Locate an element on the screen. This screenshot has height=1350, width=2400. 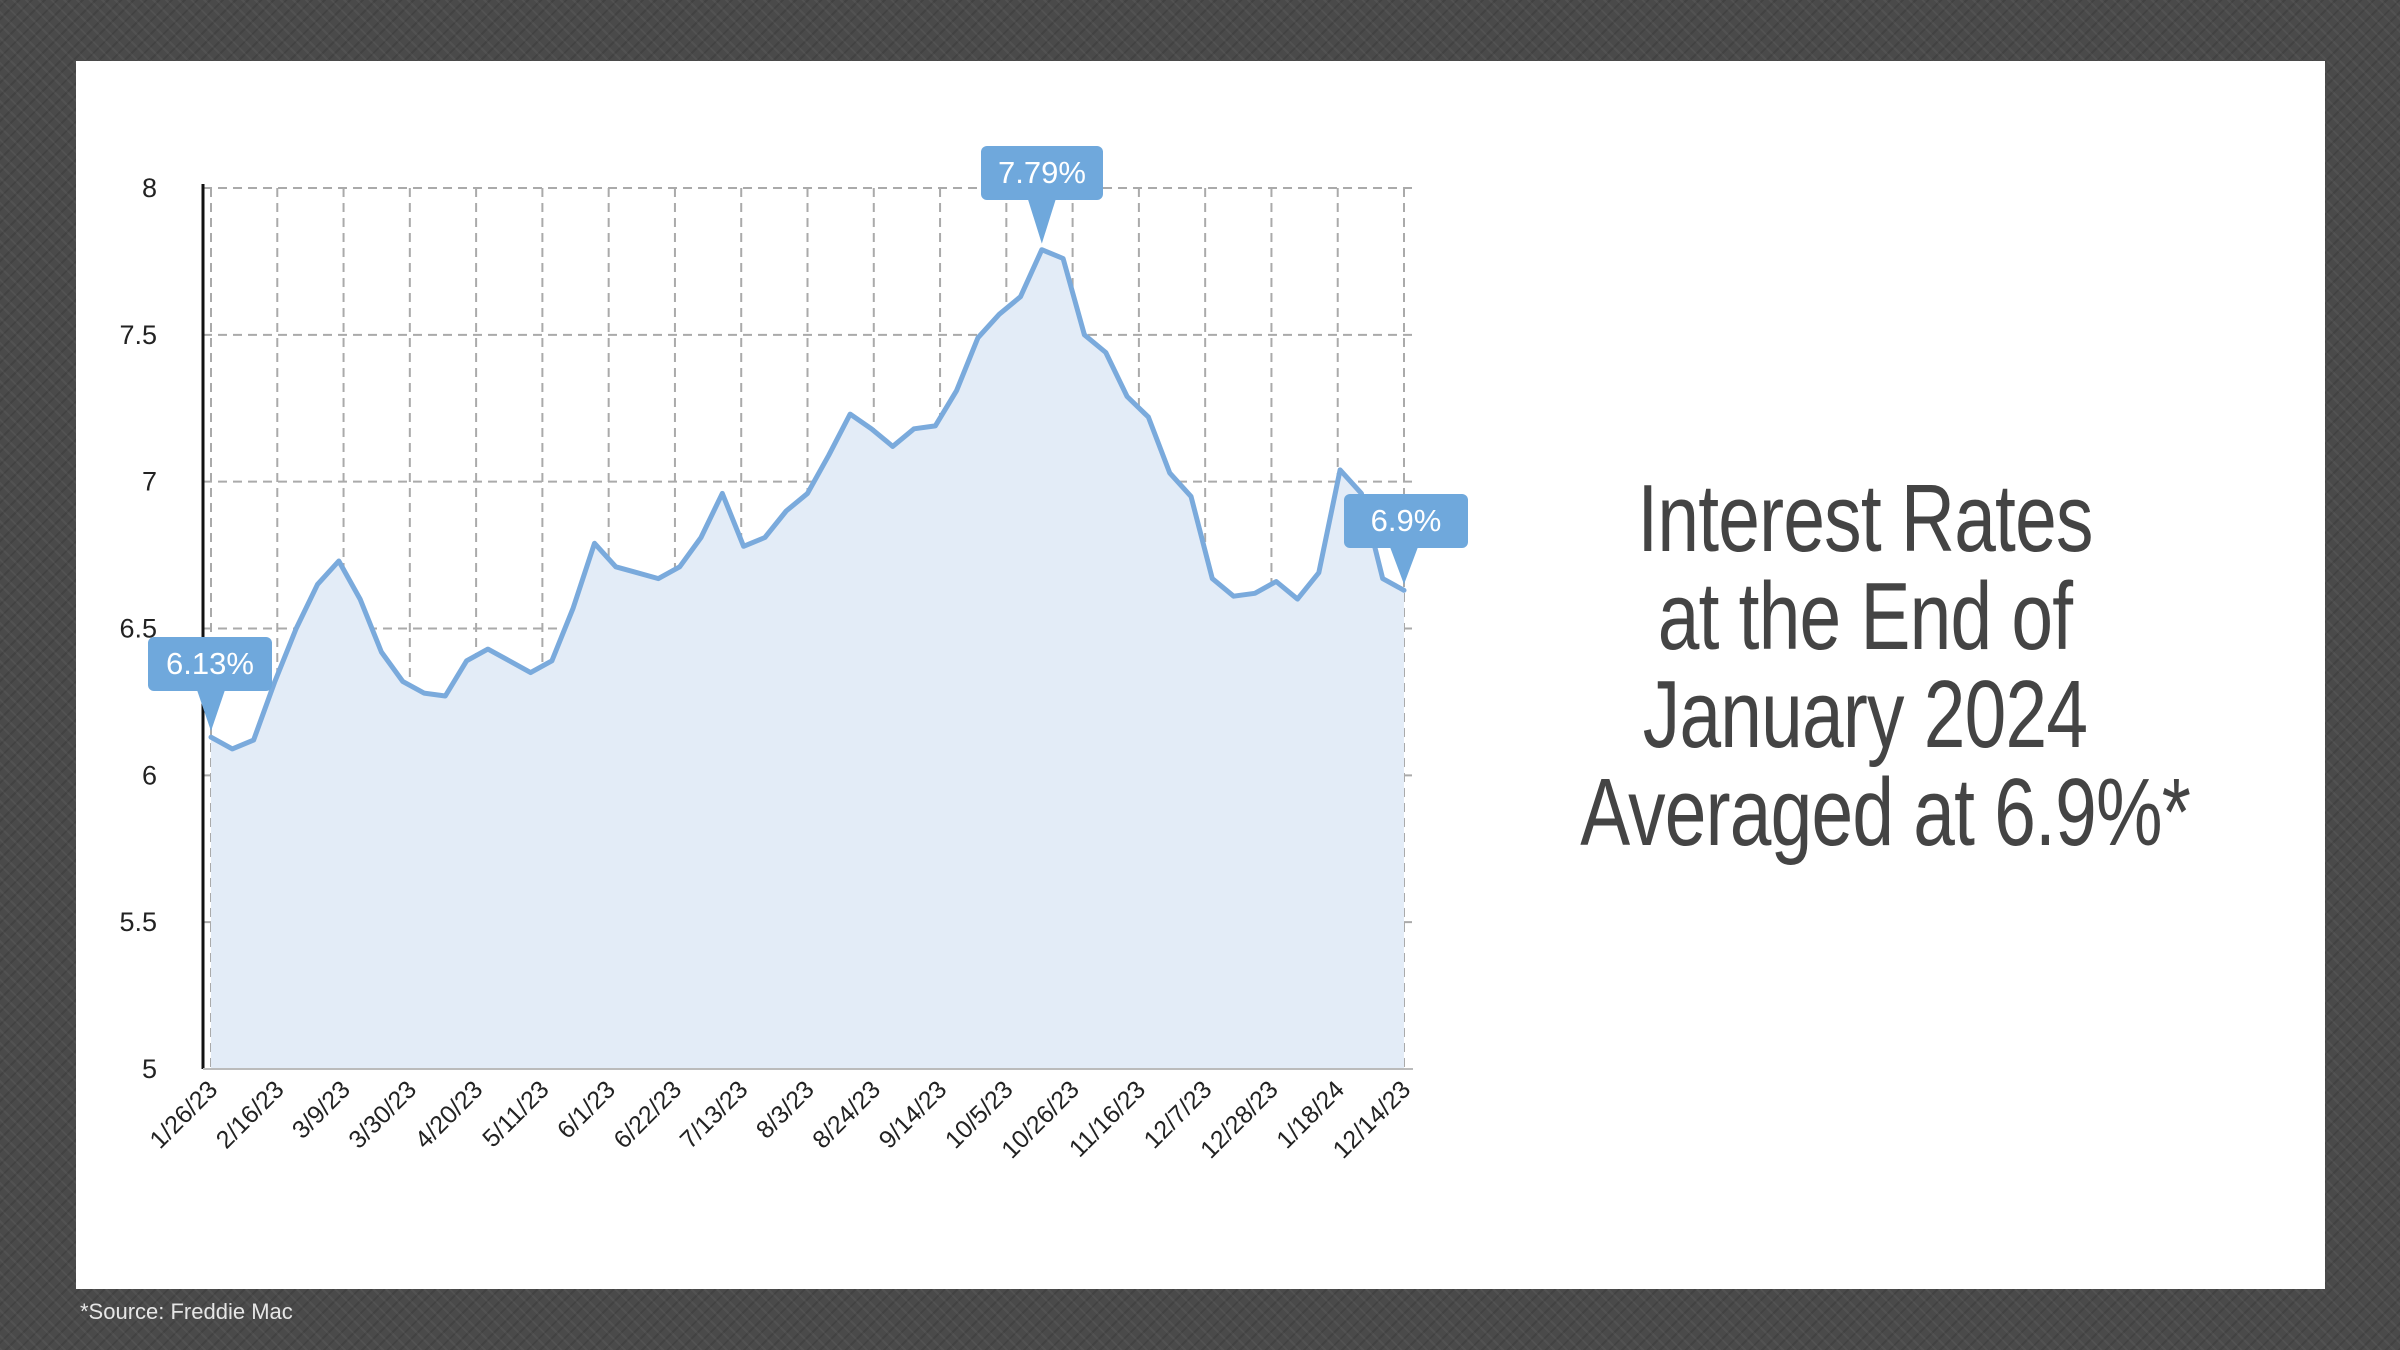
callout-7-79pct: 7.79% is located at coordinates (1042, 195).